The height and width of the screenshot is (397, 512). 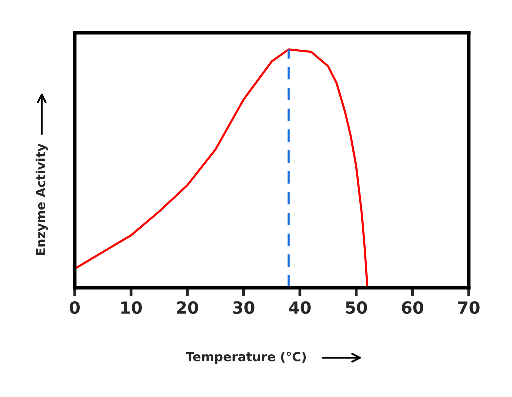 I want to click on x-tick-label: 20, so click(x=187, y=307).